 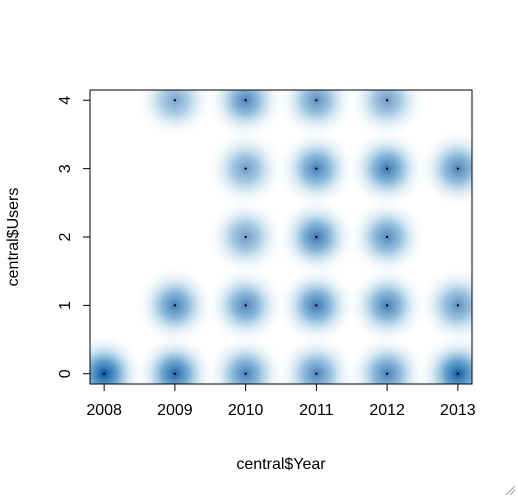 What do you see at coordinates (65, 236) in the screenshot?
I see `y-tick-label: 2` at bounding box center [65, 236].